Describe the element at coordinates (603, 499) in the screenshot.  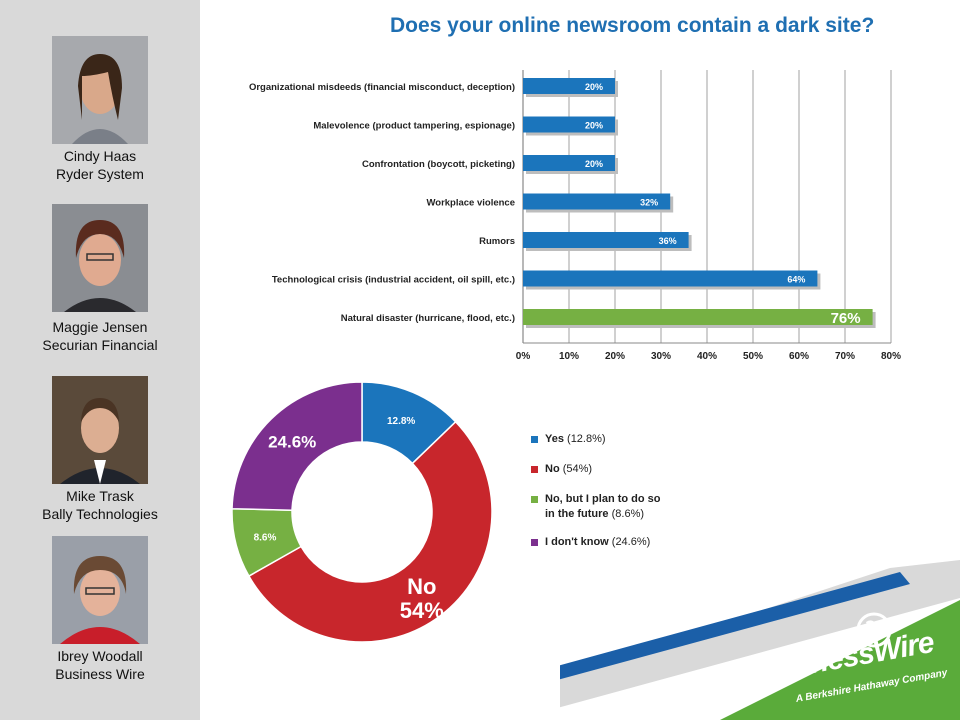
I see `legend-main: No, but I plan to do so` at that location.